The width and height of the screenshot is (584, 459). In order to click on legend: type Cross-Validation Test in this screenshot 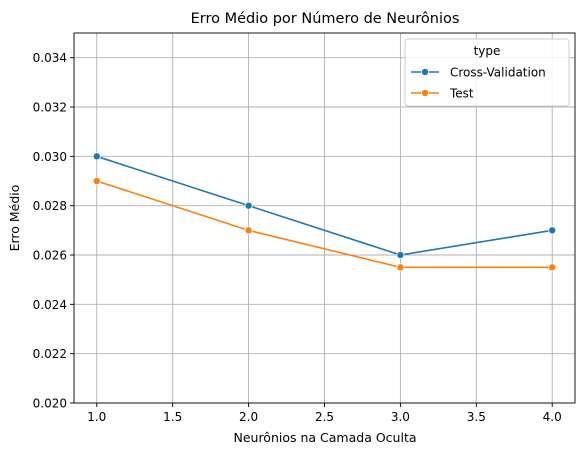, I will do `click(487, 72)`.